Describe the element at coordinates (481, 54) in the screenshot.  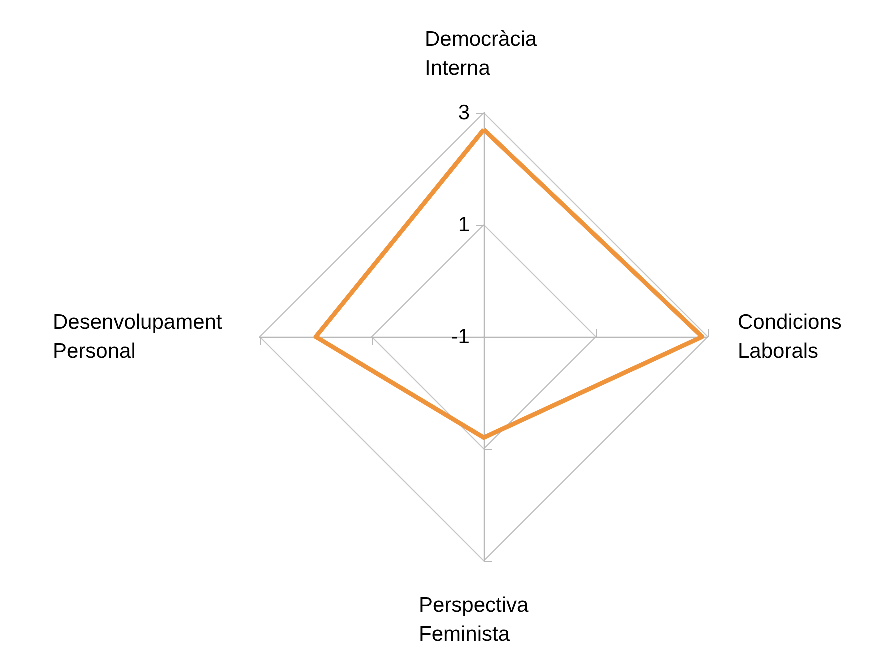
I see `spoke-label: Democràcia Interna` at that location.